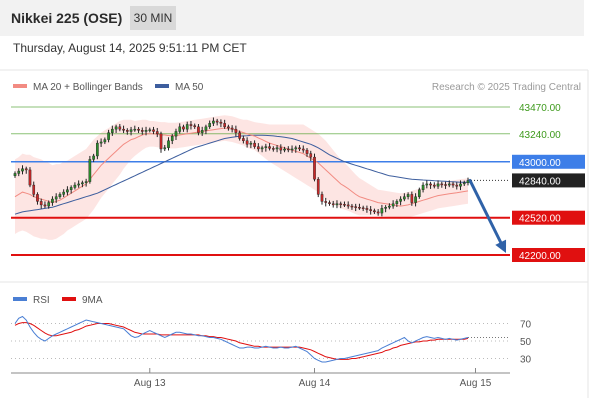 This screenshot has width=590, height=400. I want to click on forecast-arrow-shaft, so click(485, 211).